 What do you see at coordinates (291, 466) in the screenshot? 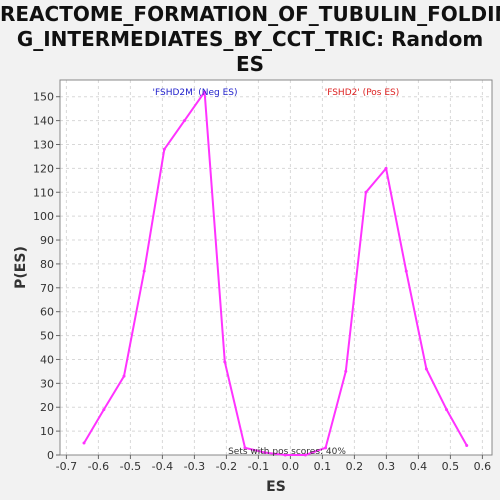
I see `x-tick-label: 0.0` at bounding box center [291, 466].